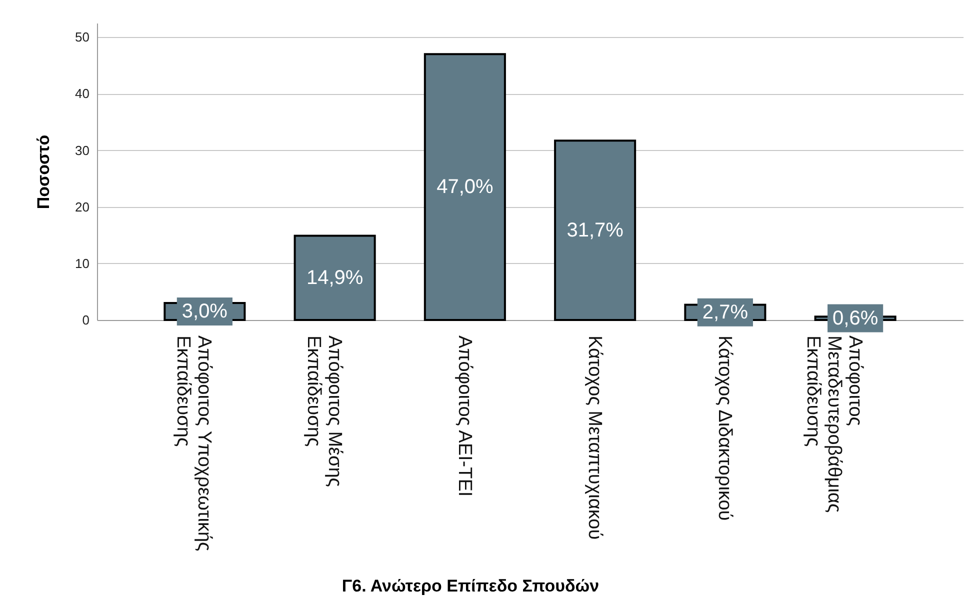  I want to click on y-tick-label: 50, so click(82, 37).